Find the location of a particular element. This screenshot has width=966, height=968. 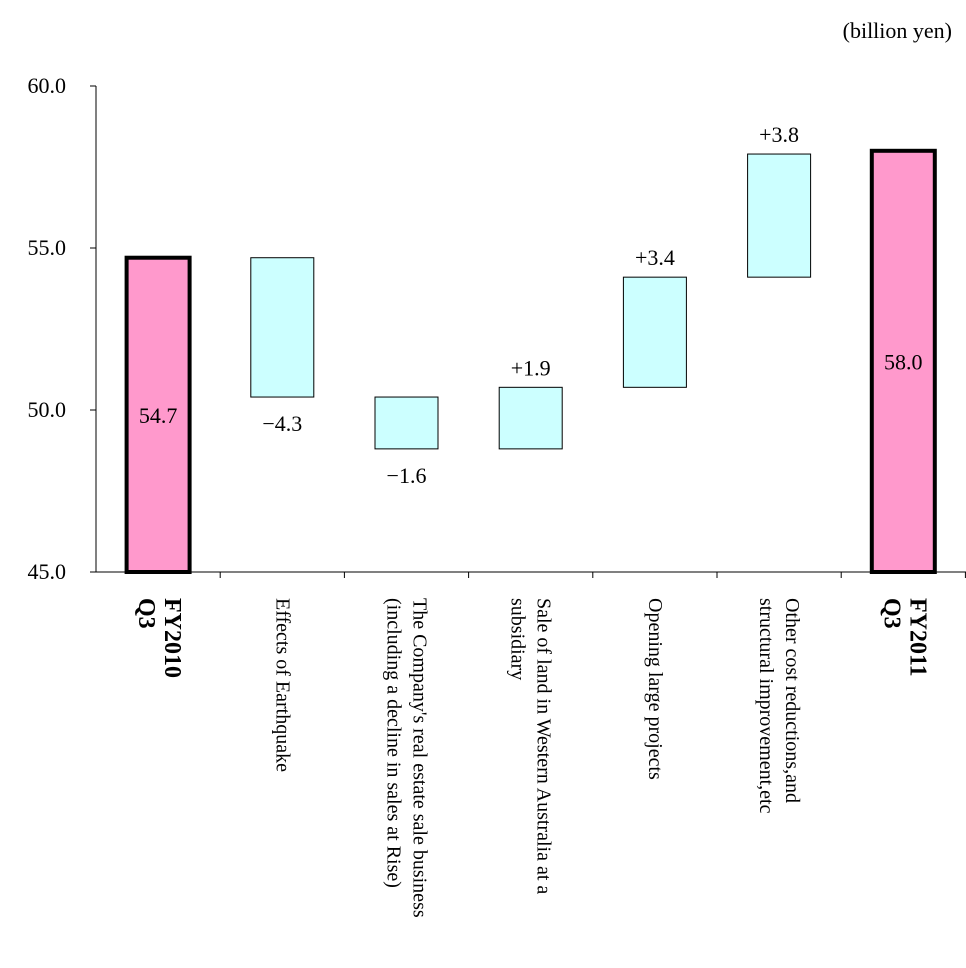

y-tick-label: 60.0 is located at coordinates (47, 85).